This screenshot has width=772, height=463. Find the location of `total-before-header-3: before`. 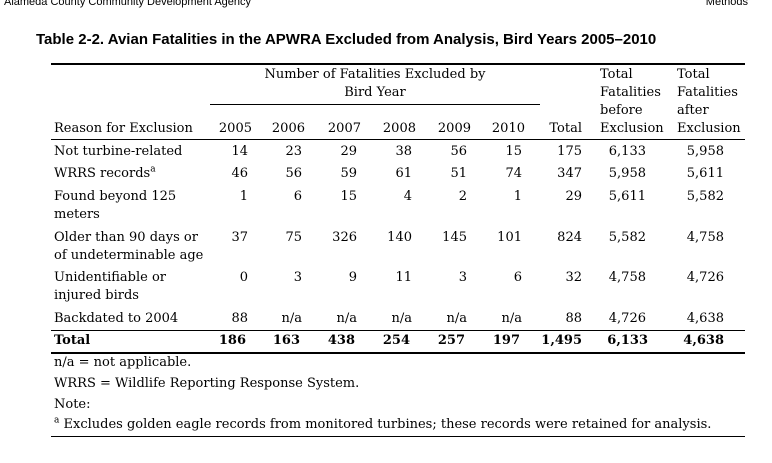

total-before-header-3: before is located at coordinates (621, 110).